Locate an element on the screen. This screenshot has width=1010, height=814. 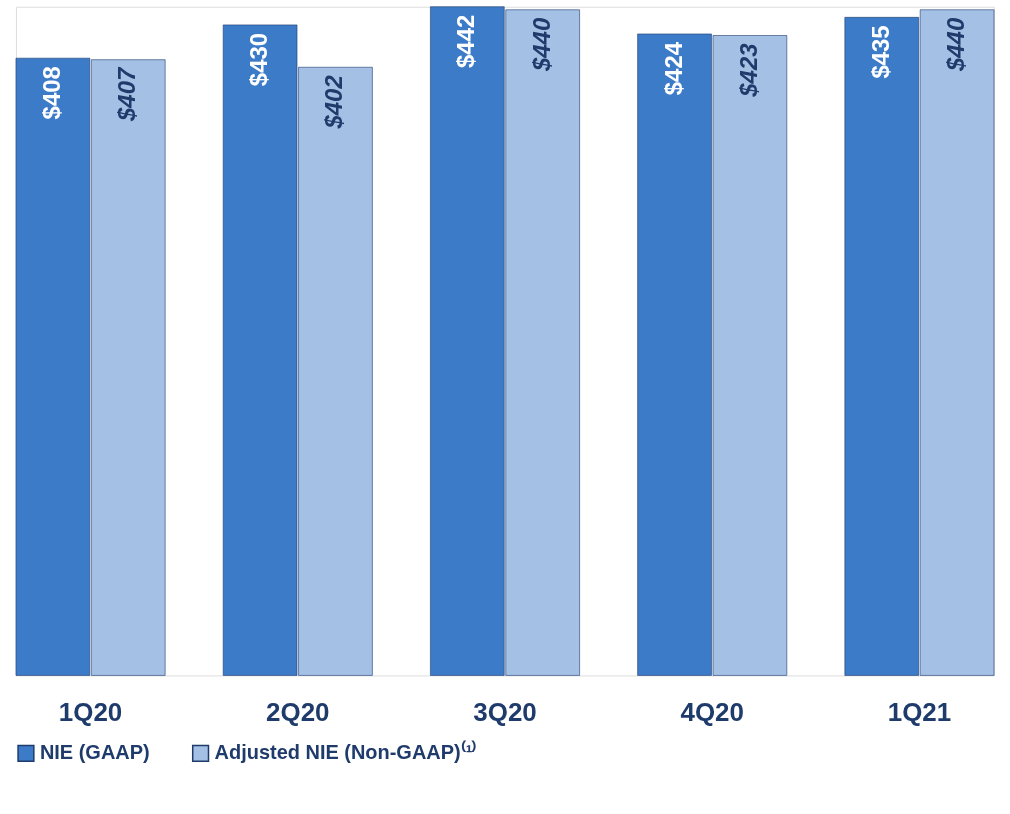
data-label: $430 is located at coordinates (259, 59).